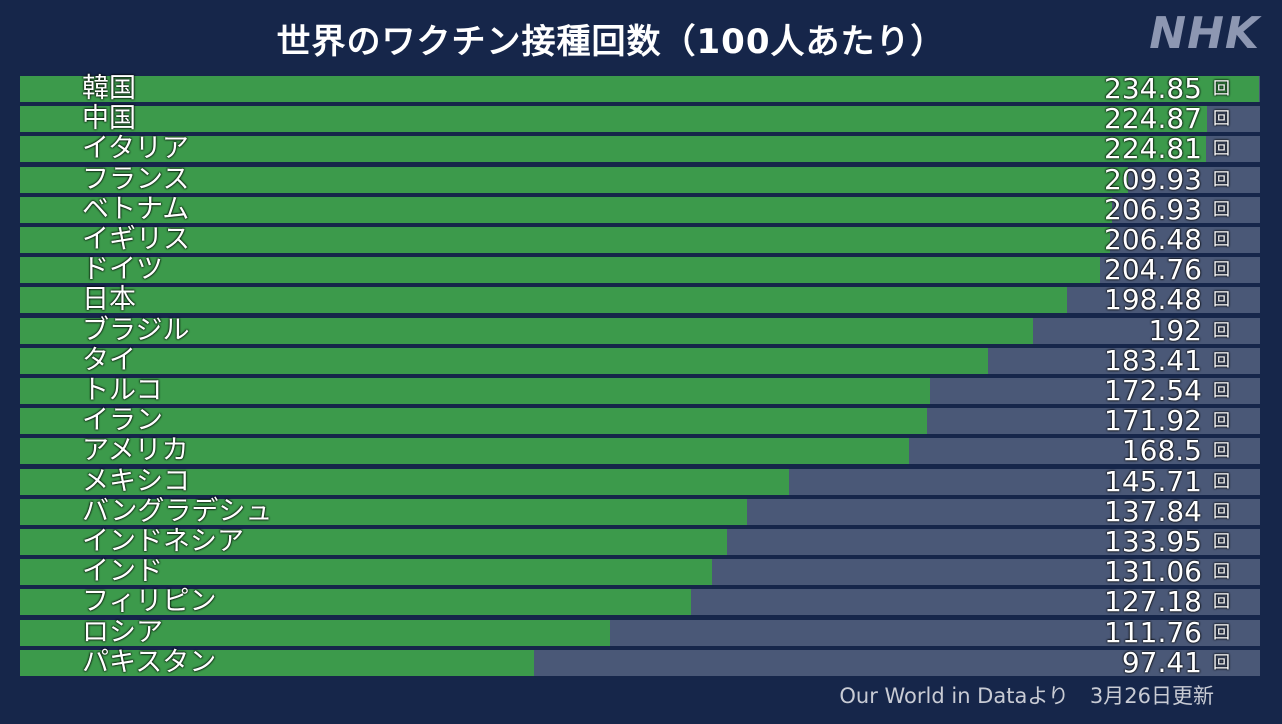 Image resolution: width=1282 pixels, height=724 pixels. I want to click on bar-row: アメリカ 168.5 回, so click(640, 451).